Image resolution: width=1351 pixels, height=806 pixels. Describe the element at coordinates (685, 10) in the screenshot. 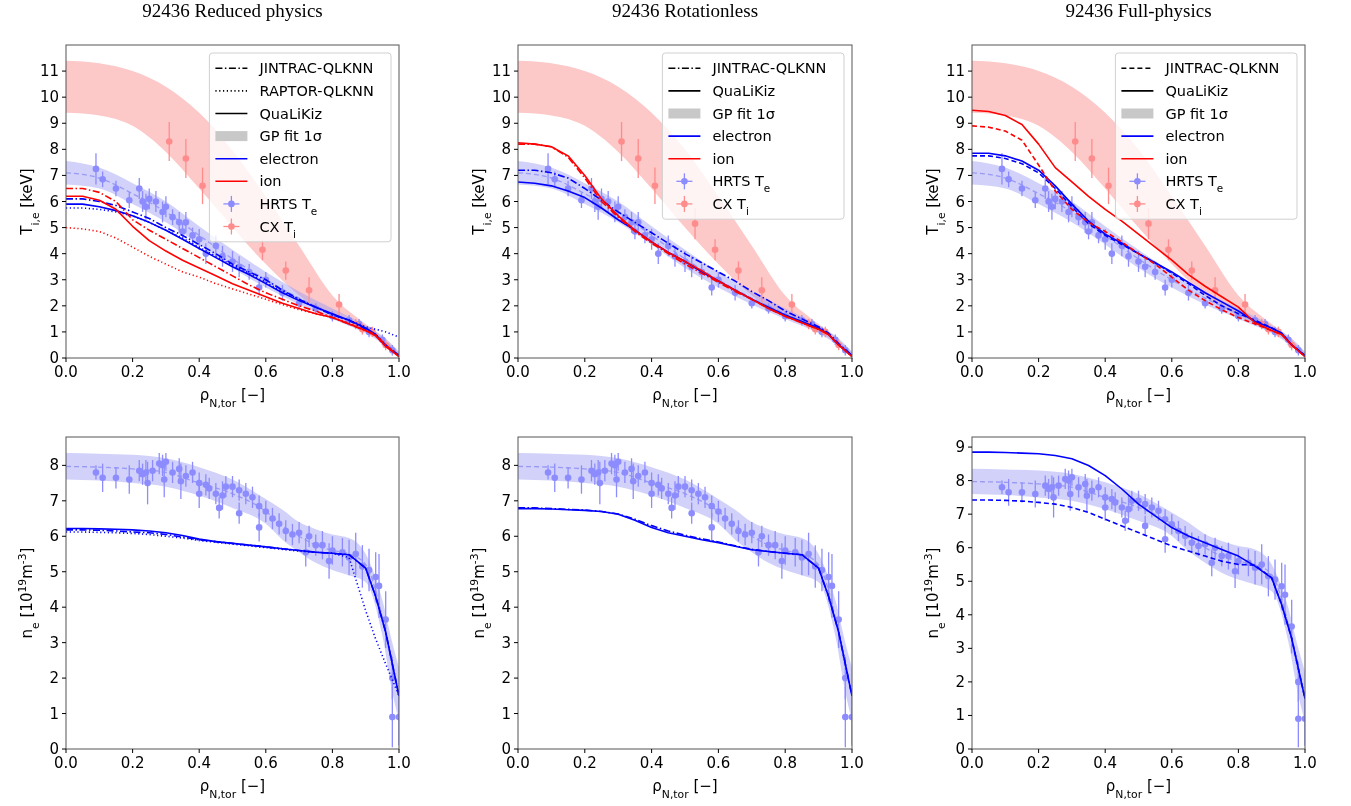

I see `chart-title: 92436 Rotationless` at that location.